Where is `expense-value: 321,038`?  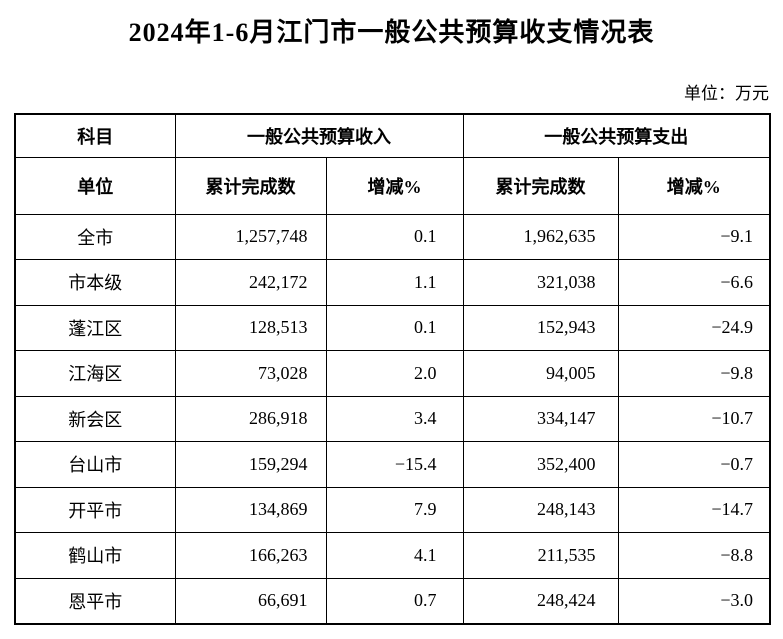 expense-value: 321,038 is located at coordinates (540, 282).